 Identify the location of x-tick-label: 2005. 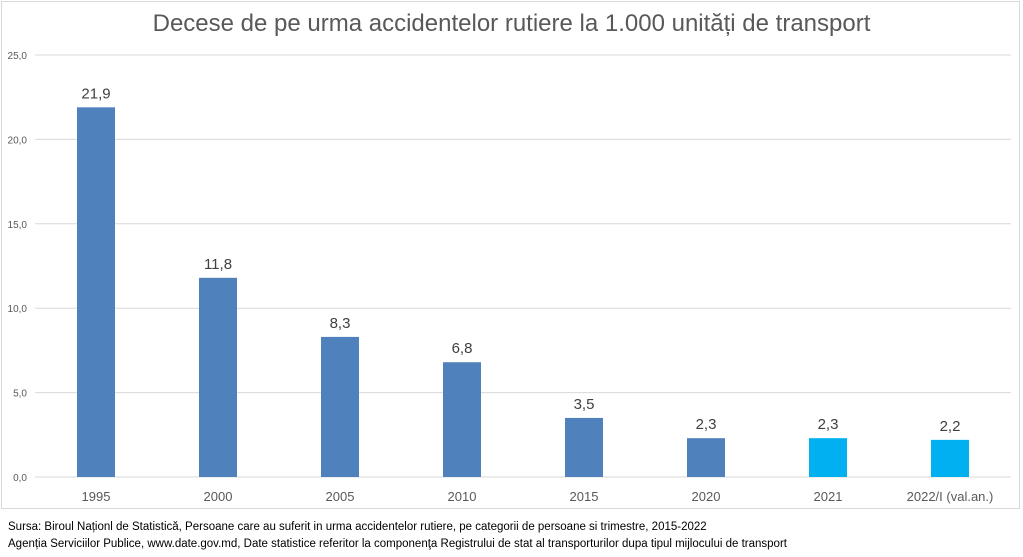
(340, 496).